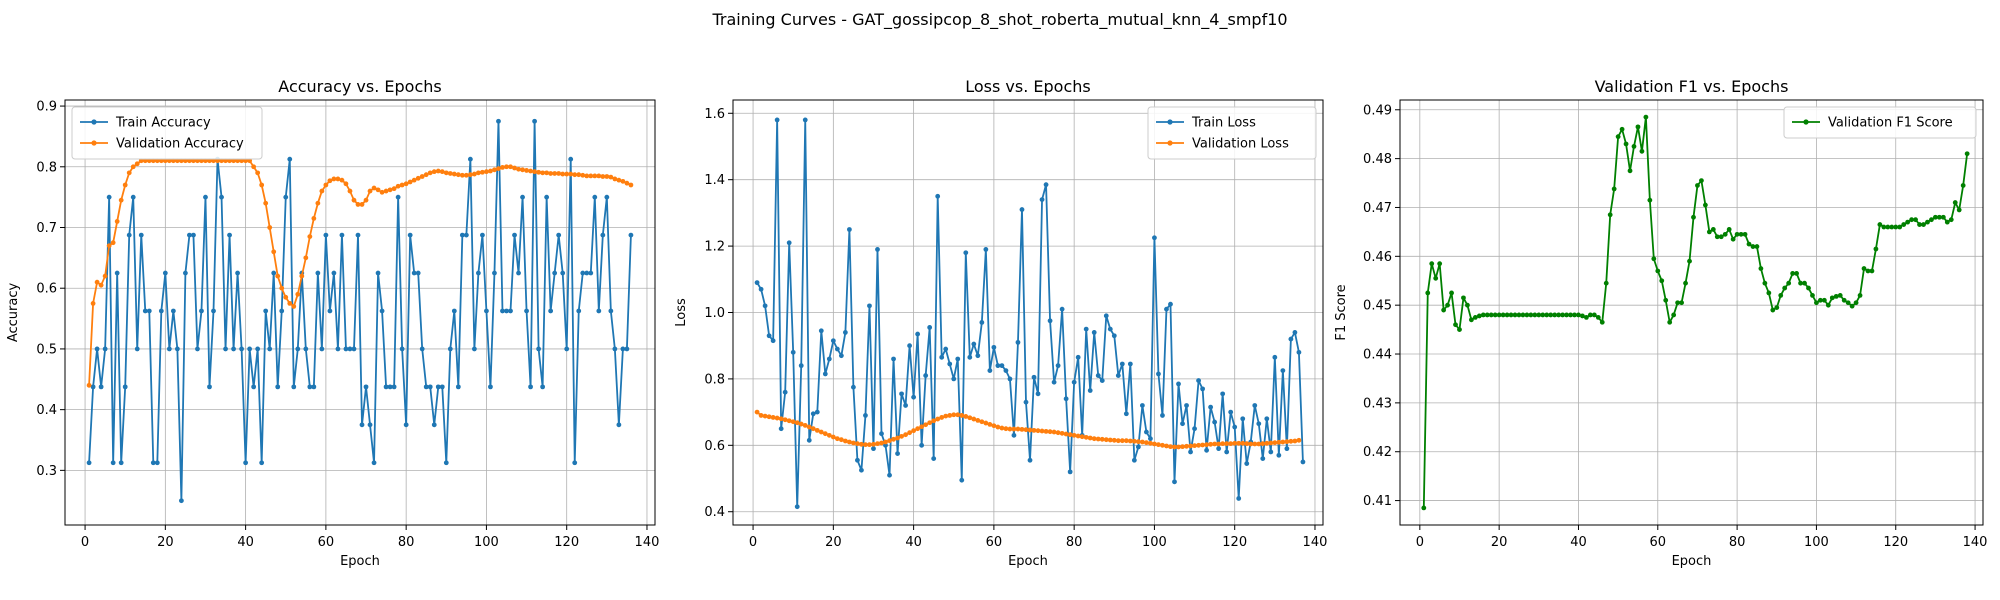 This screenshot has height=600, width=2000. Describe the element at coordinates (714, 247) in the screenshot. I see `y-tick-label: 1.2` at that location.